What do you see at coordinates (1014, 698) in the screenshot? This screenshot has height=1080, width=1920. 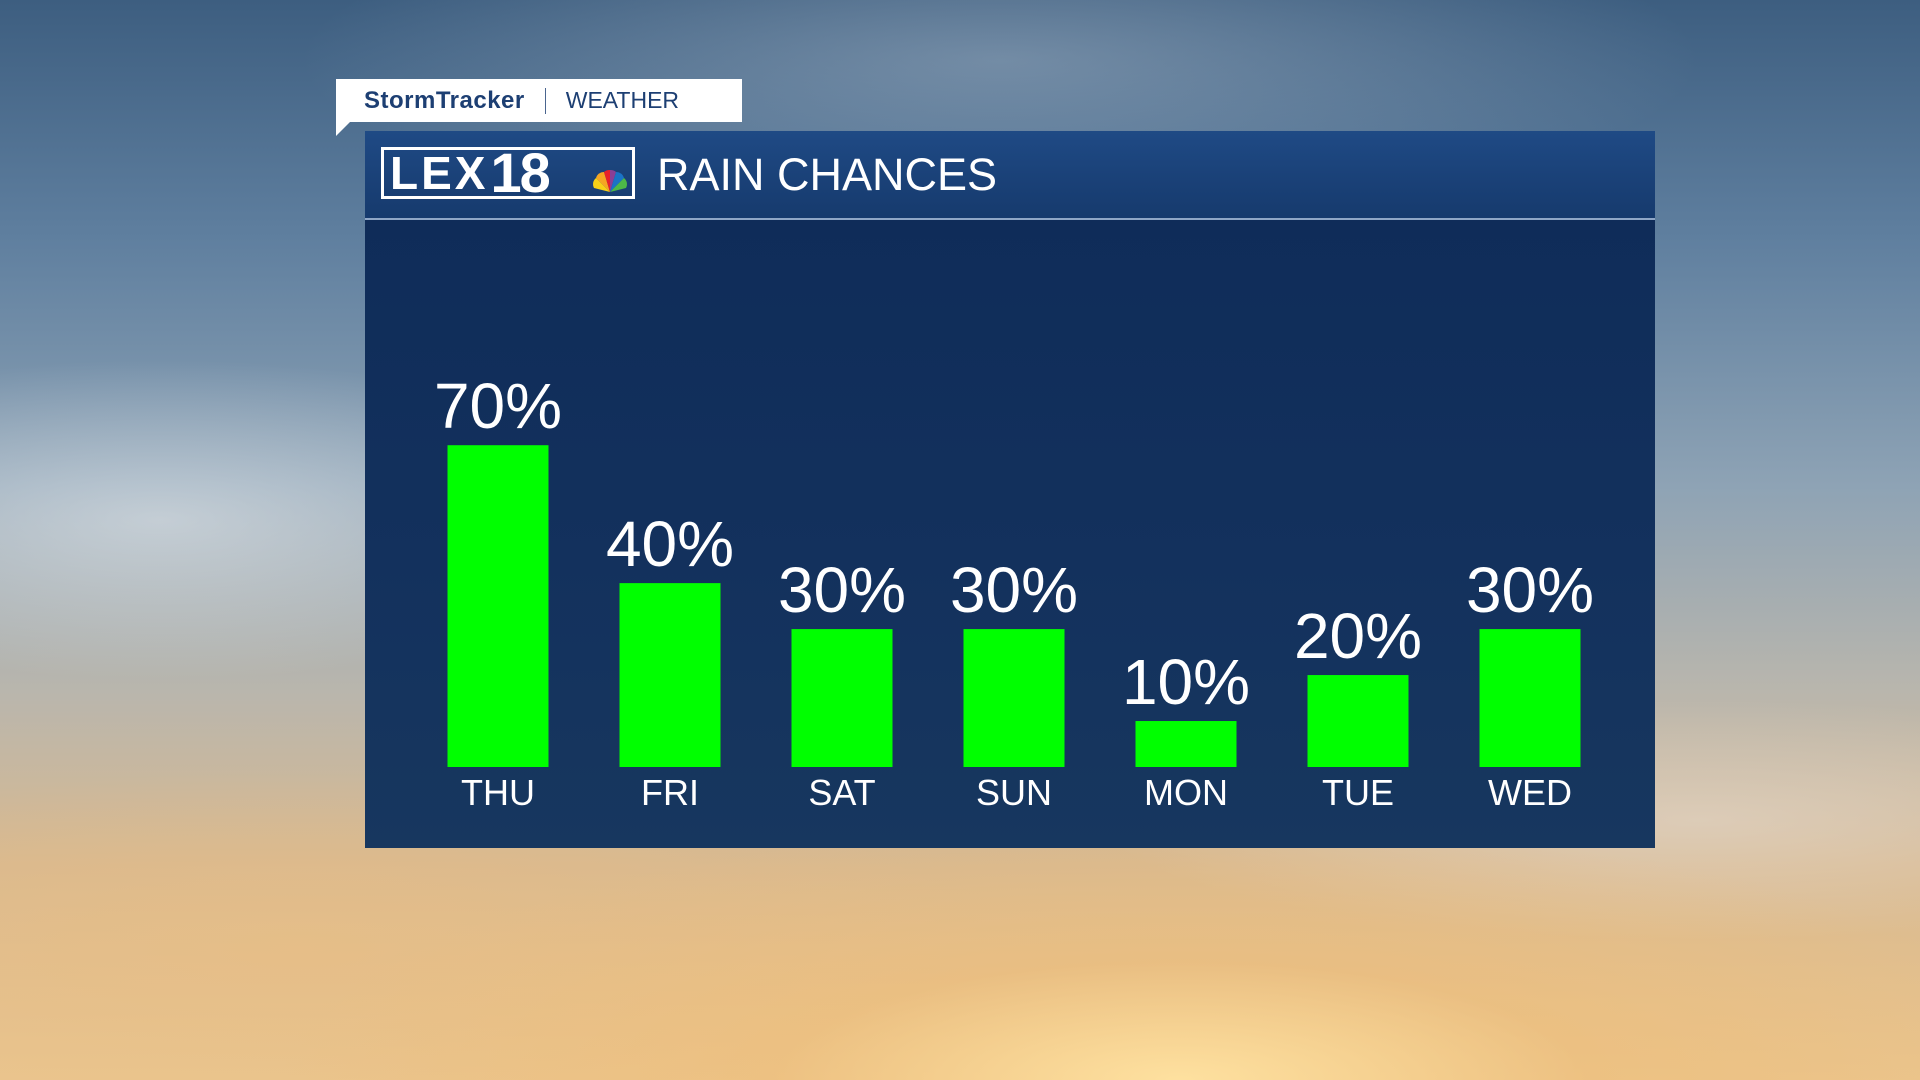 I see `bar-sun` at bounding box center [1014, 698].